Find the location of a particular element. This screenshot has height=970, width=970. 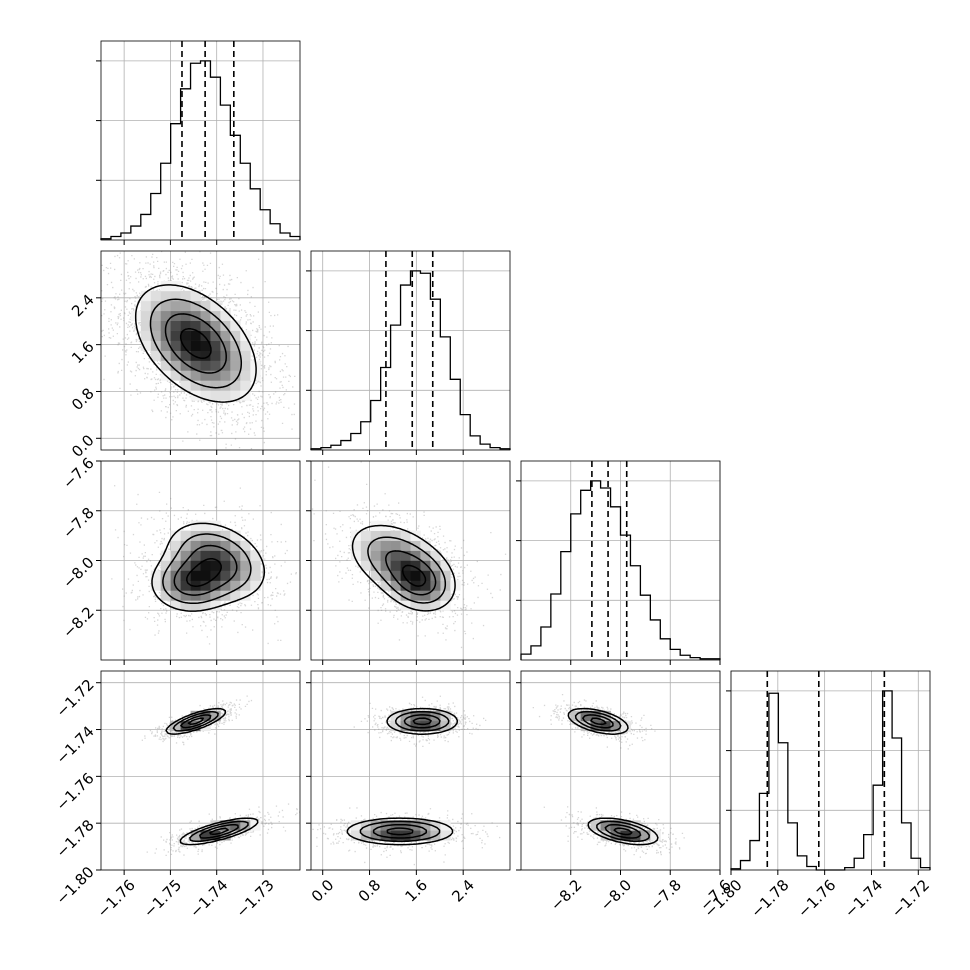

x-tick-label: −1.78 is located at coordinates (769, 898).